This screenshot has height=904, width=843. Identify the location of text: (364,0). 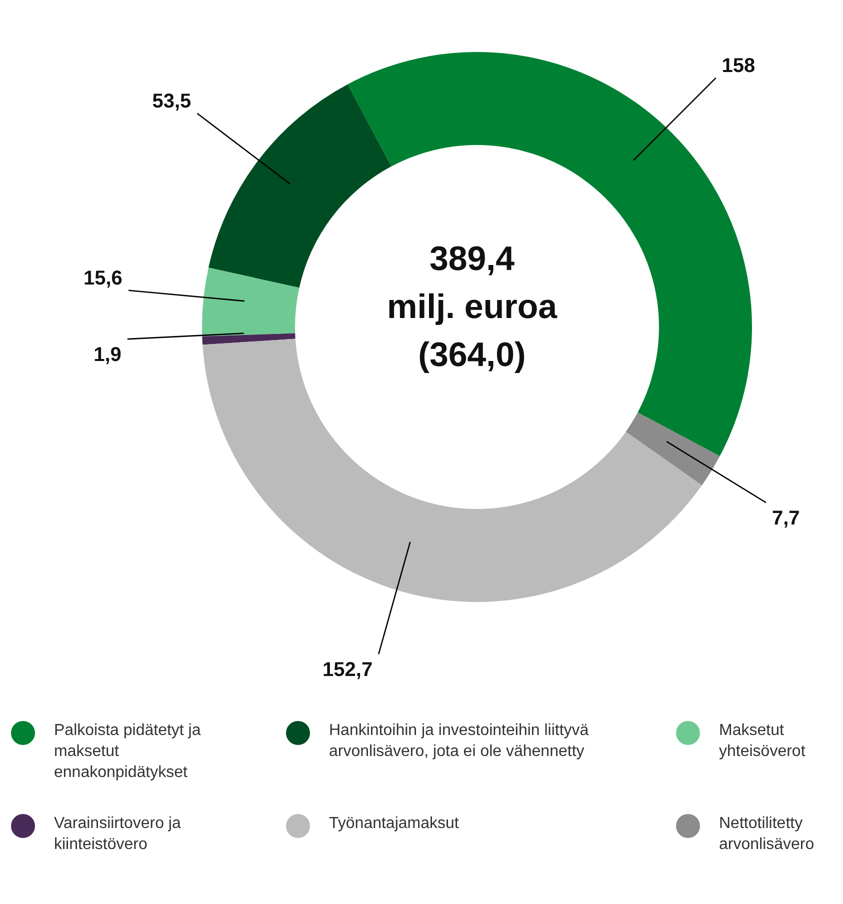
(472, 355).